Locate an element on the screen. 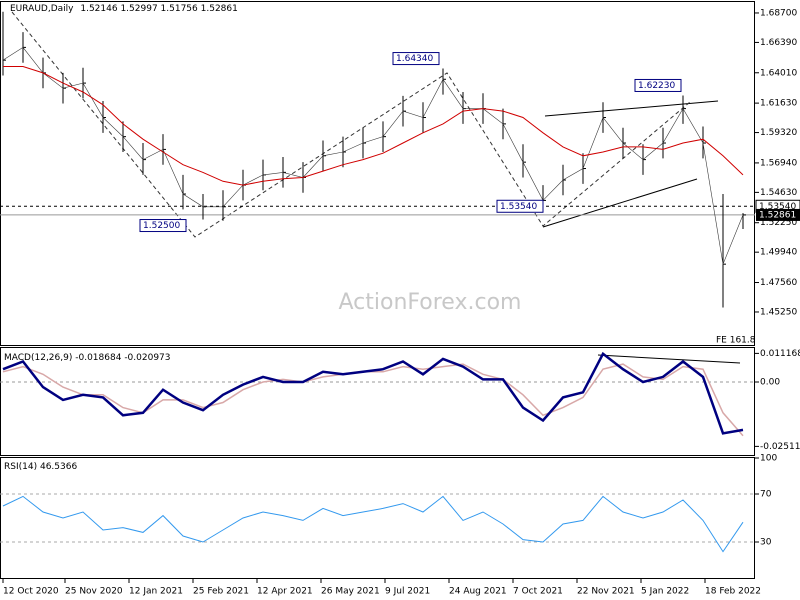 This screenshot has width=800, height=600. x-tick-label: 12 Jan 2021 is located at coordinates (156, 592).